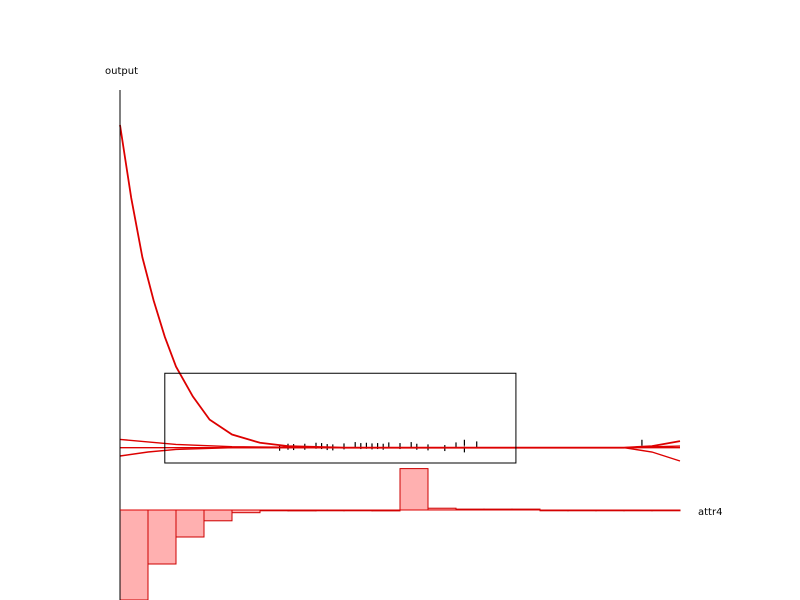 This screenshot has height=600, width=800. I want to click on y-axis-label: output, so click(121, 71).